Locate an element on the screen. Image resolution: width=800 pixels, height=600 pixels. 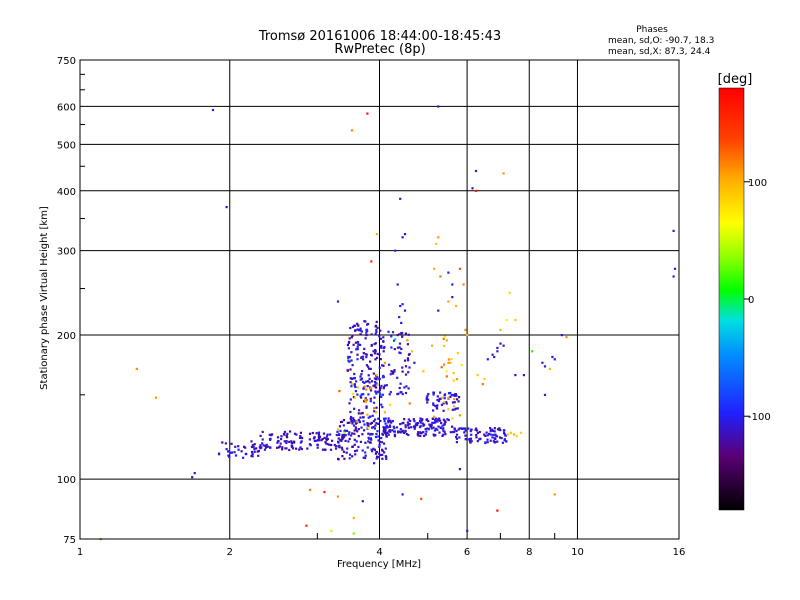
y-tick-label: 500 is located at coordinates (66, 145).